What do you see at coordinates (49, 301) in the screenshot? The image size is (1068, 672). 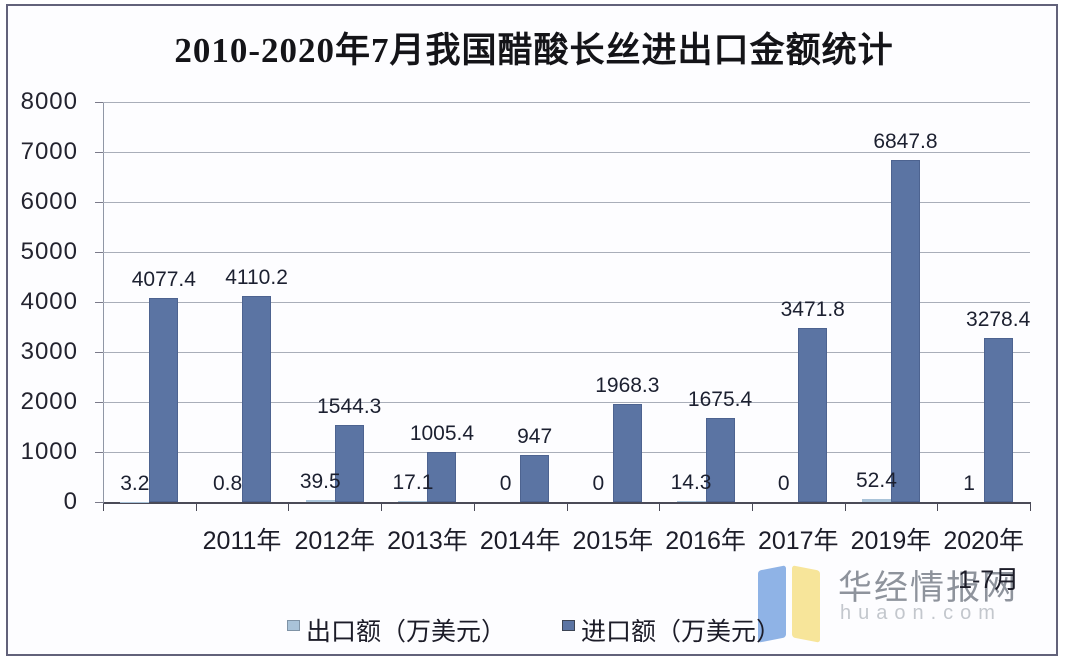 I see `y-axis-tick-label: 4000` at bounding box center [49, 301].